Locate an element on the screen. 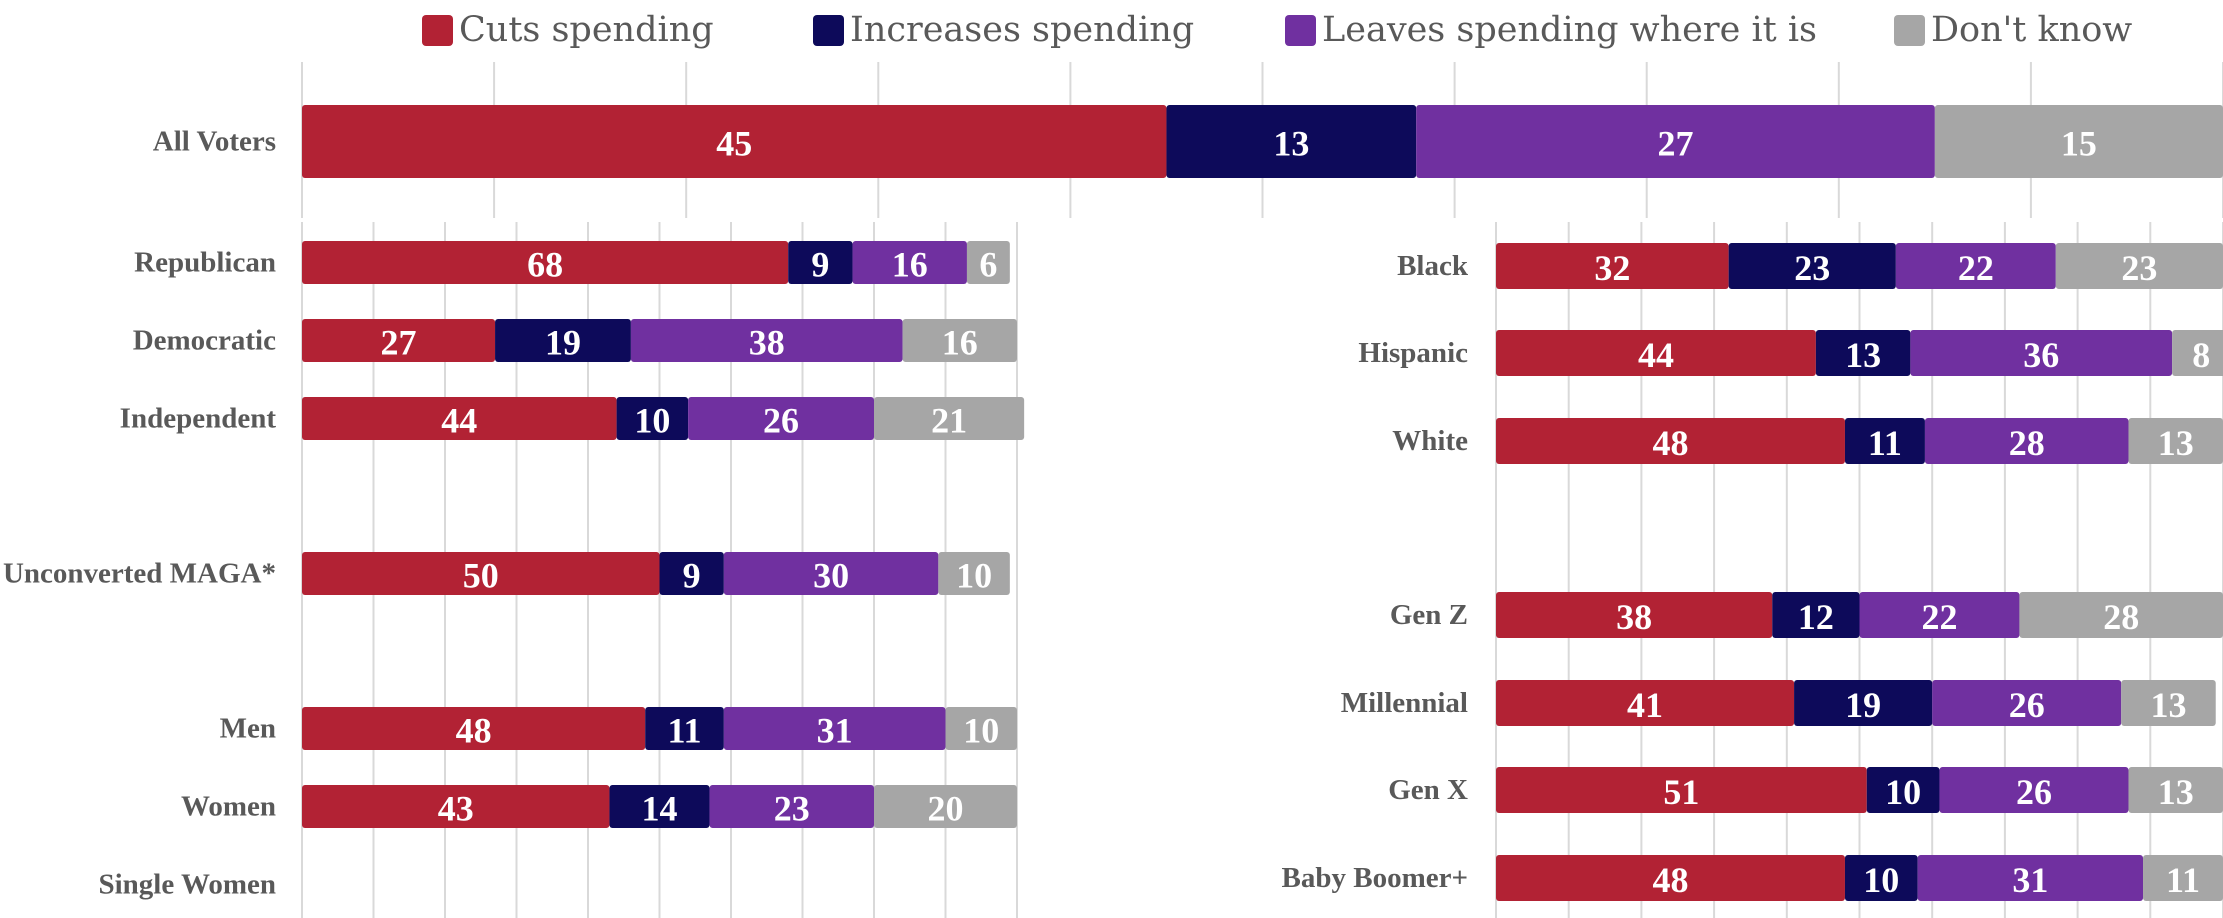 The width and height of the screenshot is (2223, 918). legend-swatch-leaves is located at coordinates (1300, 30).